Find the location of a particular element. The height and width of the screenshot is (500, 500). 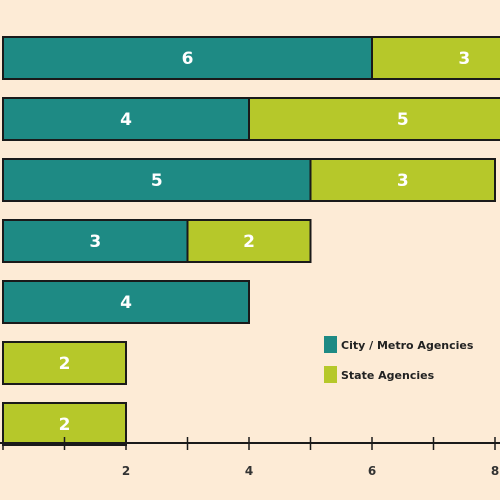

x-axis: 2 4 6 8 is located at coordinates (250, 457).